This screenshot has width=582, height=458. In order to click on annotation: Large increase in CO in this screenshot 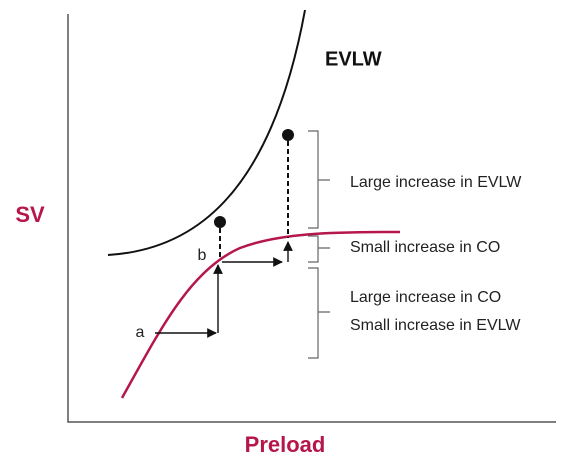, I will do `click(425, 297)`.